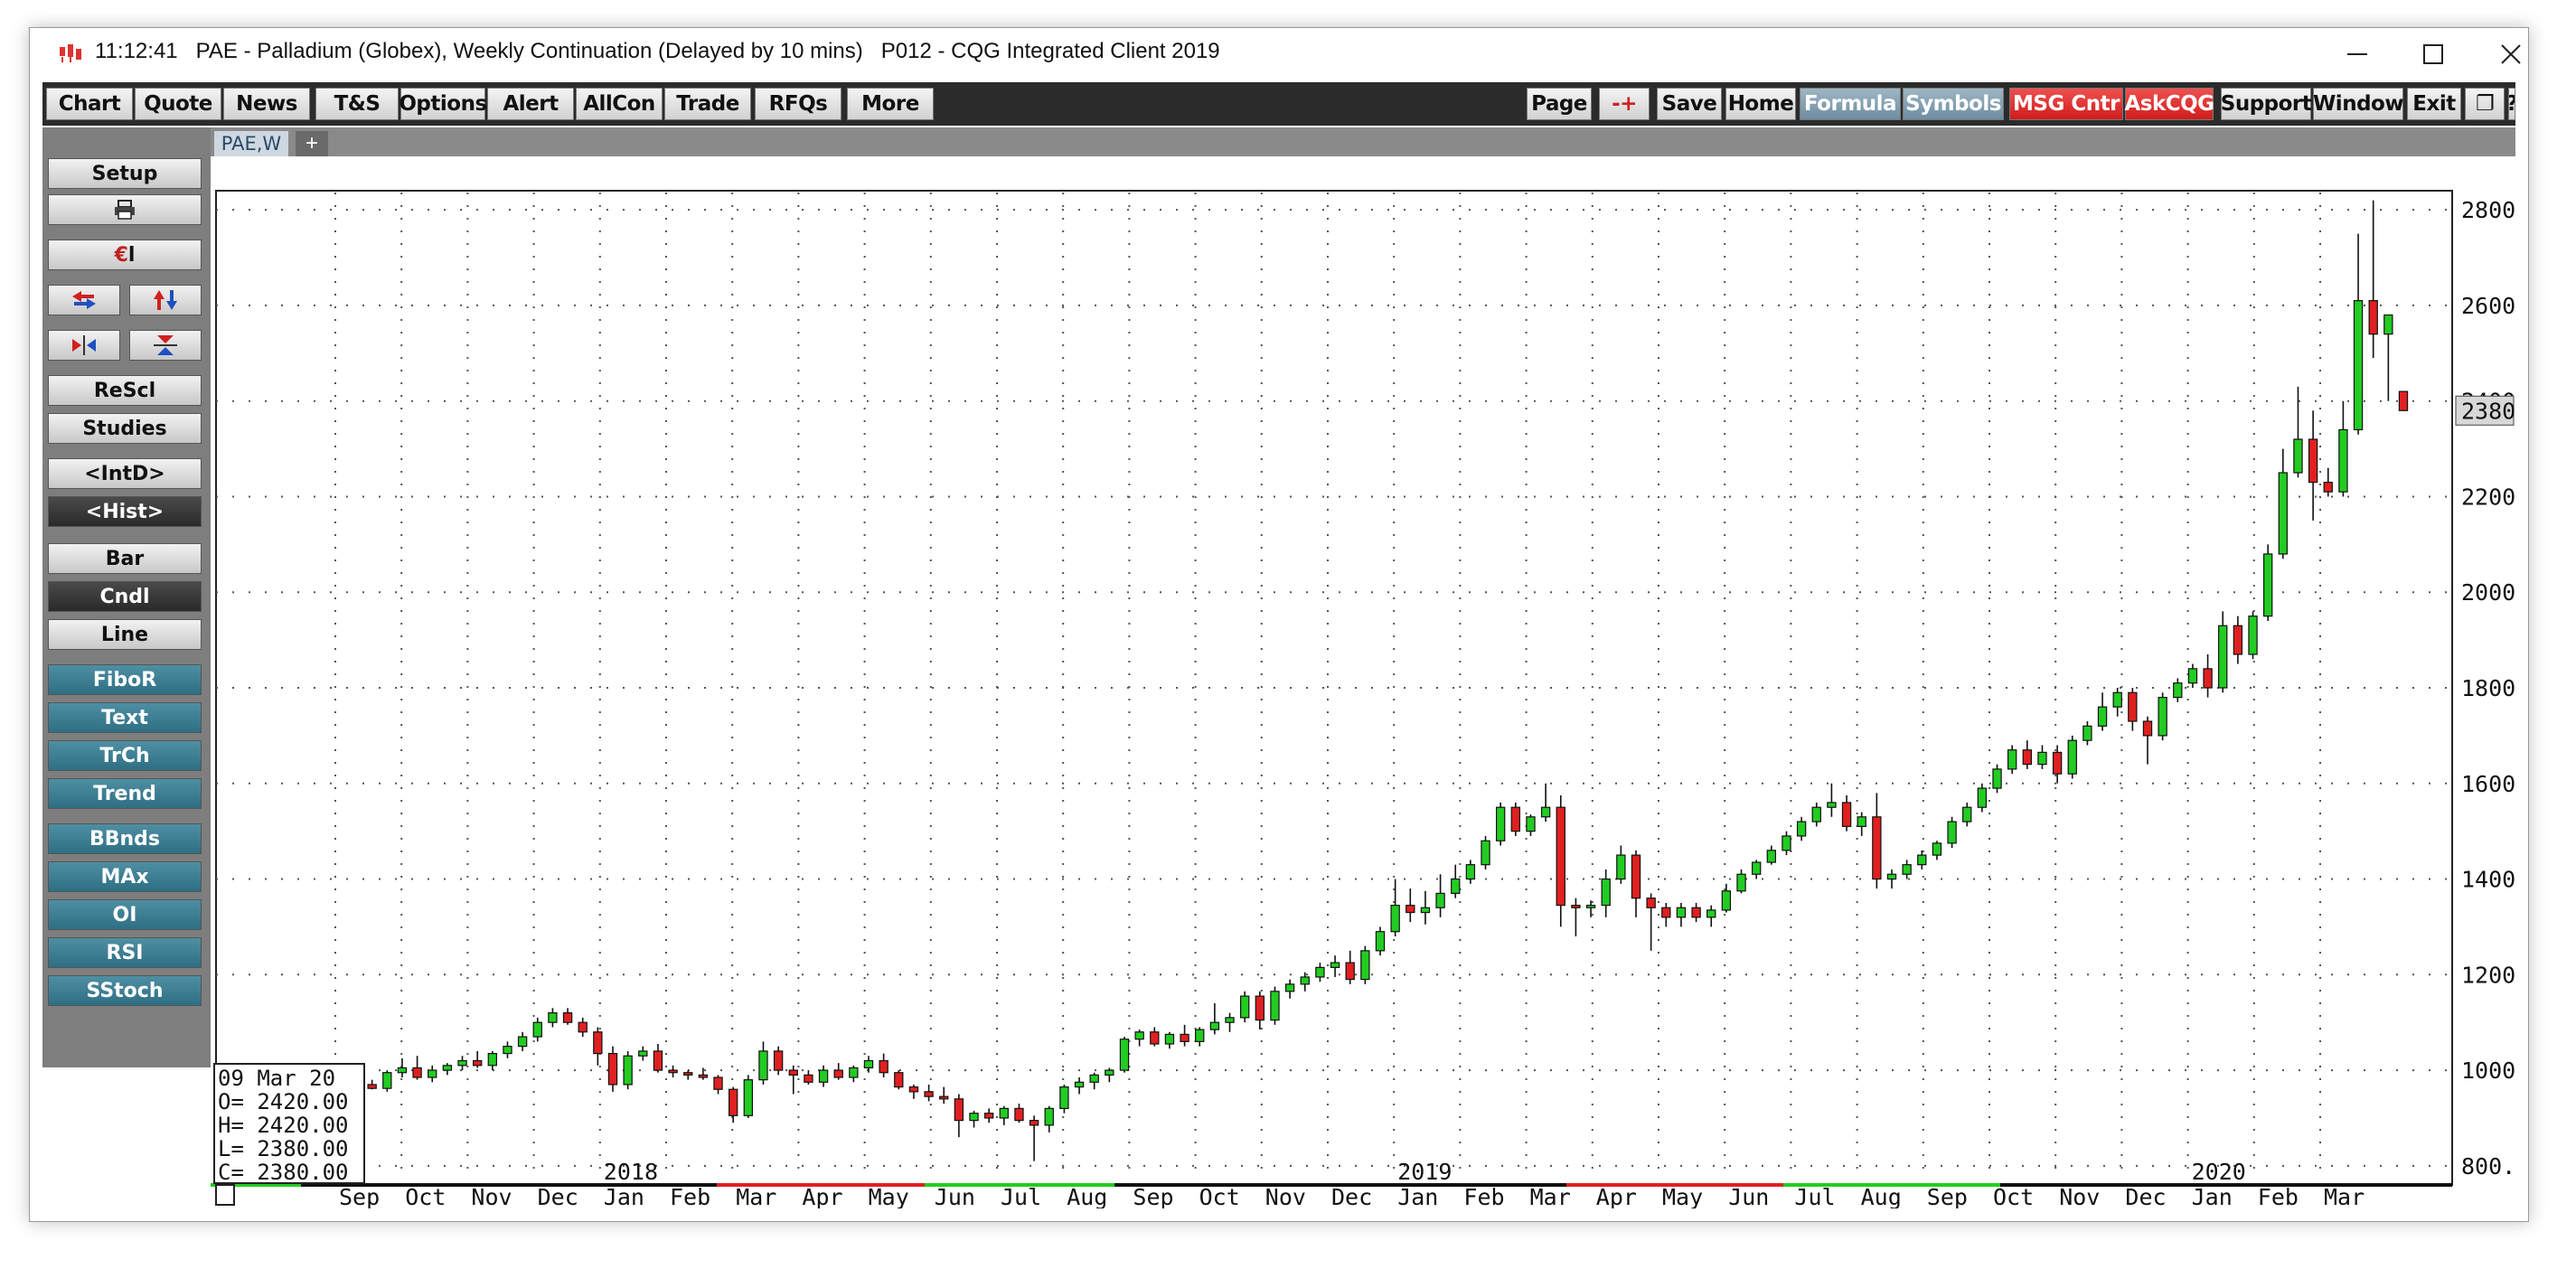 The image size is (2576, 1269). What do you see at coordinates (2488, 411) in the screenshot?
I see `last-price-label: 2380.00` at bounding box center [2488, 411].